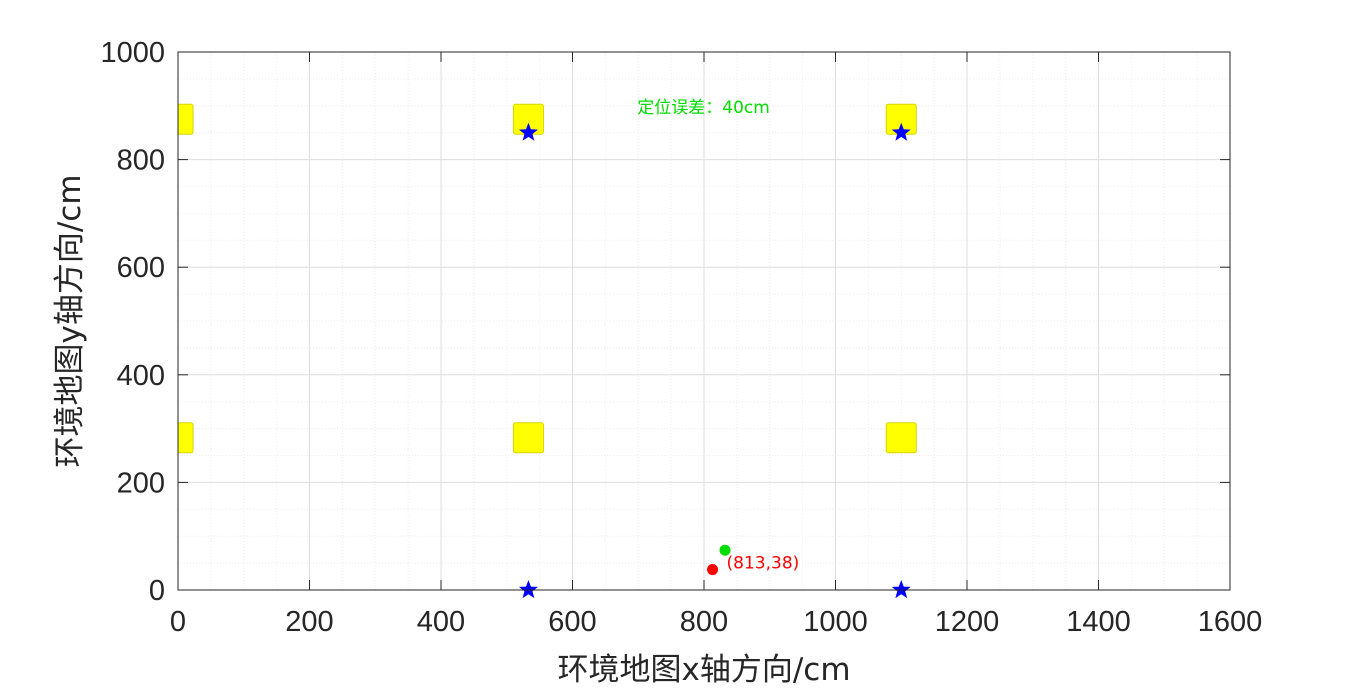 This screenshot has width=1360, height=690. Describe the element at coordinates (157, 591) in the screenshot. I see `y-tick-label: 0` at that location.